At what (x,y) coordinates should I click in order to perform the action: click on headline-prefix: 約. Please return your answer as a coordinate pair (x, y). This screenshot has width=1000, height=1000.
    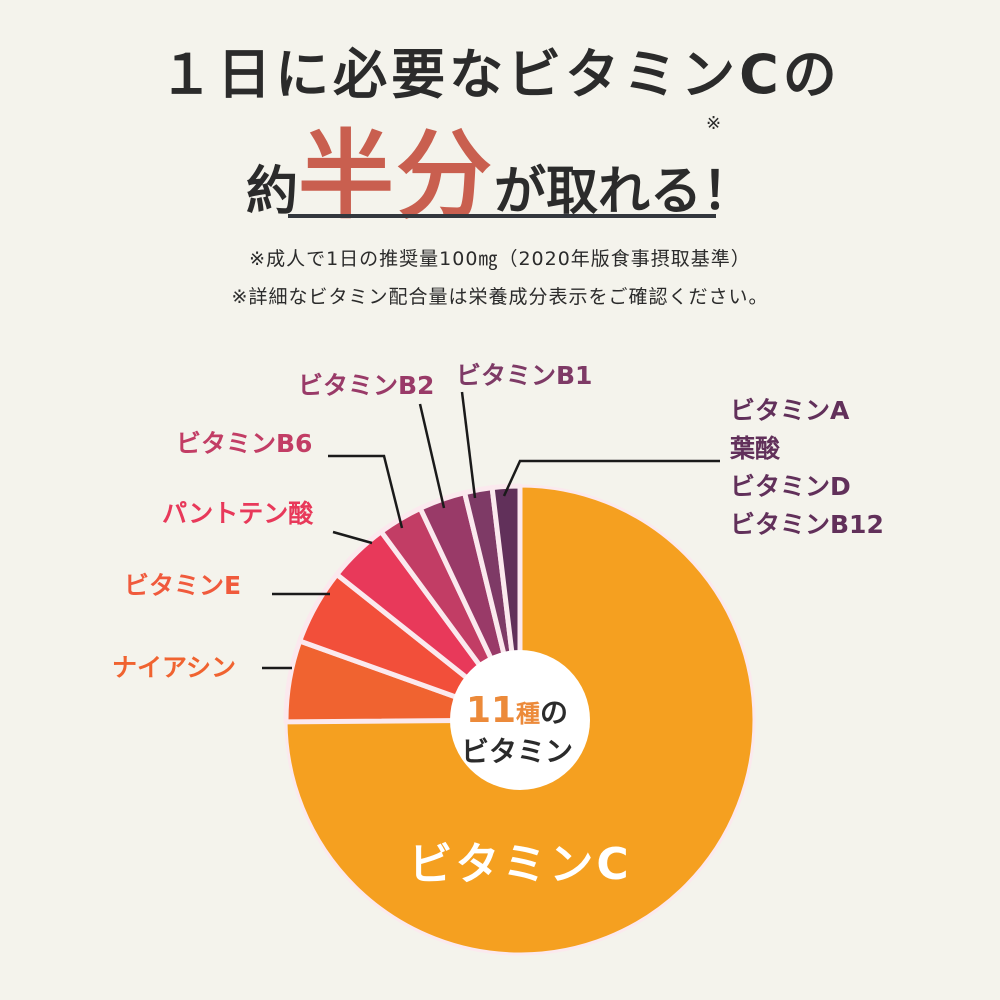
    Looking at the image, I should click on (271, 192).